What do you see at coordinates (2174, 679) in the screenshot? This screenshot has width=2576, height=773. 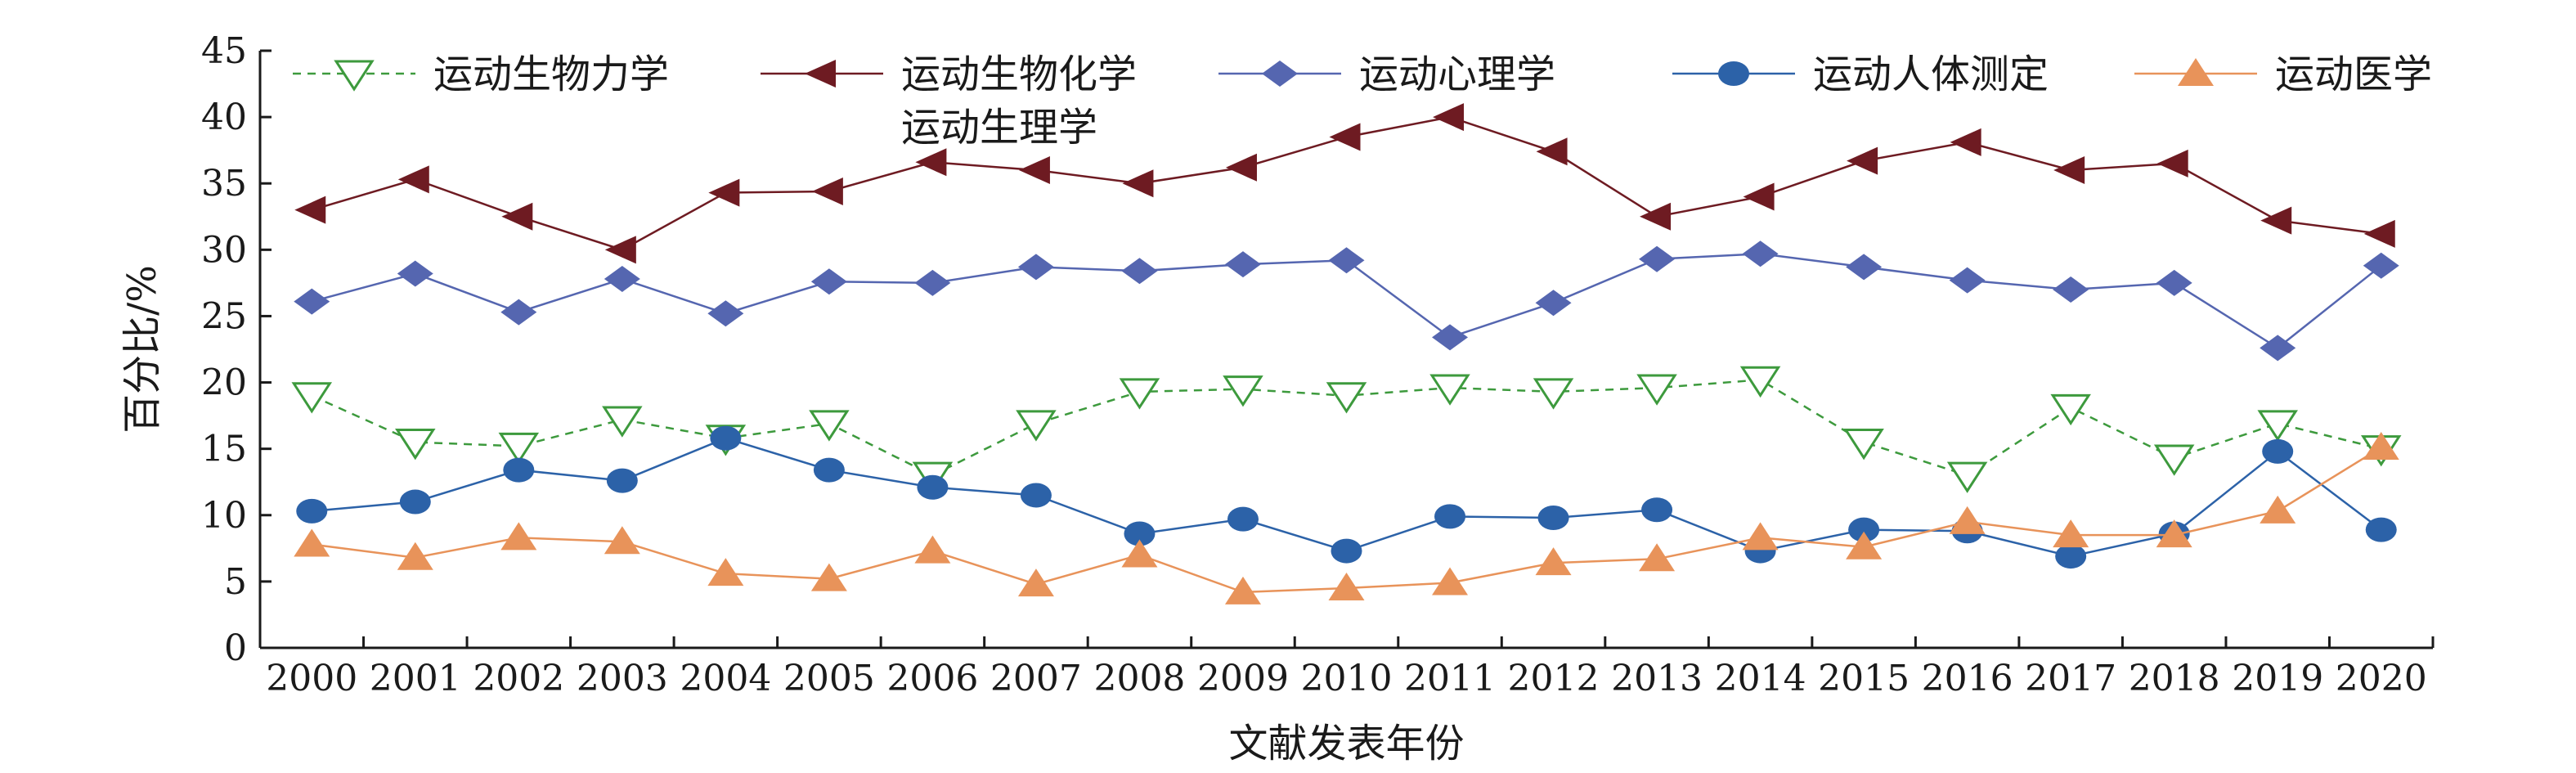 I see `x-tick-label: 2018` at bounding box center [2174, 679].